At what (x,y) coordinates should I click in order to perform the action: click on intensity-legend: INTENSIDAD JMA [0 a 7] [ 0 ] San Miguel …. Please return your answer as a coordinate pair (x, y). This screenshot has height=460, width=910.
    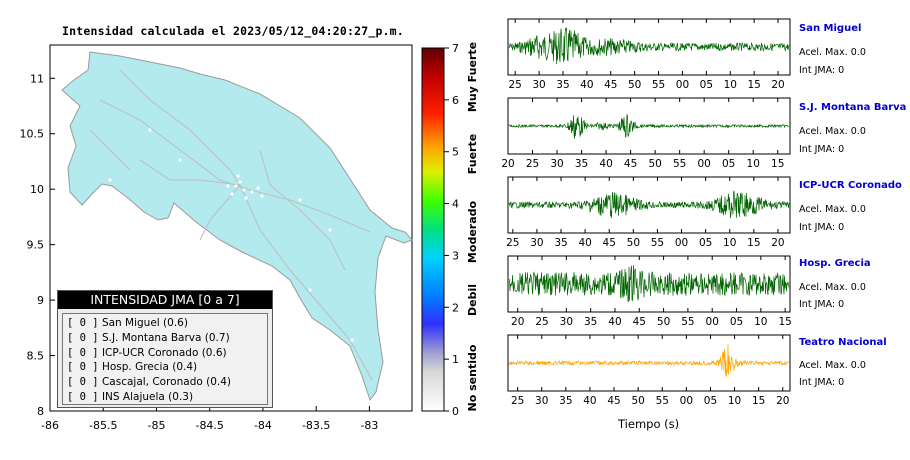
    Looking at the image, I should click on (165, 349).